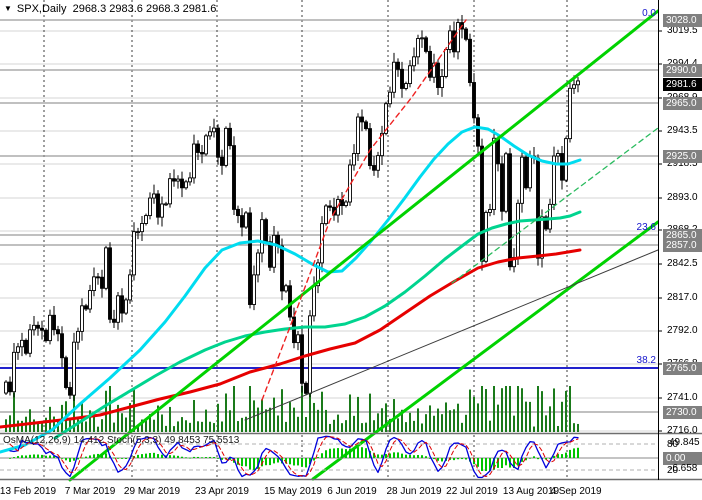  What do you see at coordinates (682, 70) in the screenshot?
I see `price-level-badge: 2990.0` at bounding box center [682, 70].